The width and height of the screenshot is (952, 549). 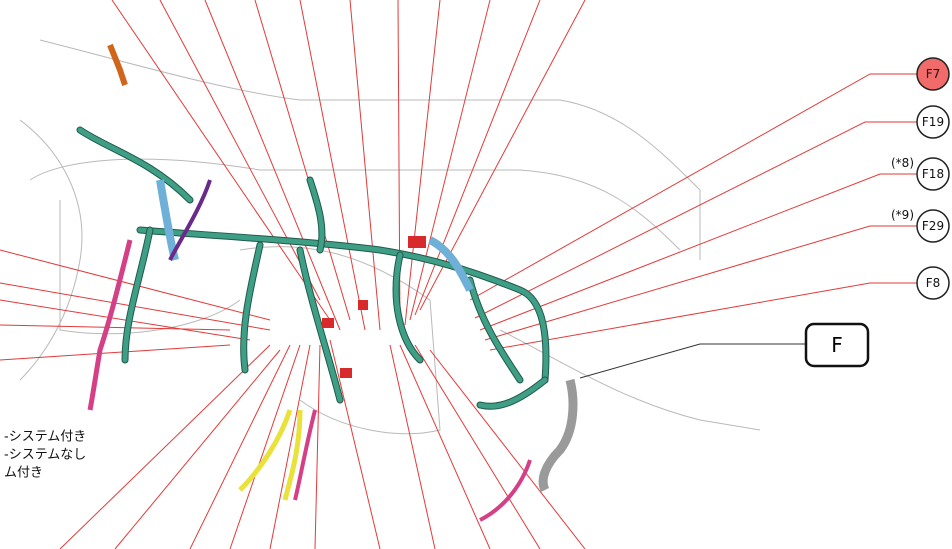 I want to click on legend-line: -システム付き, so click(x=45, y=437).